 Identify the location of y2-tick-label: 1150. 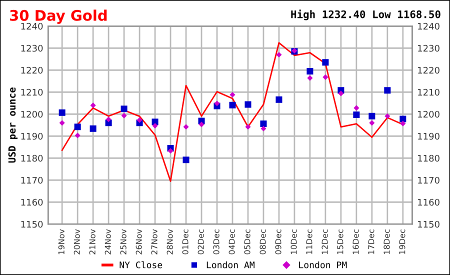
(429, 224).